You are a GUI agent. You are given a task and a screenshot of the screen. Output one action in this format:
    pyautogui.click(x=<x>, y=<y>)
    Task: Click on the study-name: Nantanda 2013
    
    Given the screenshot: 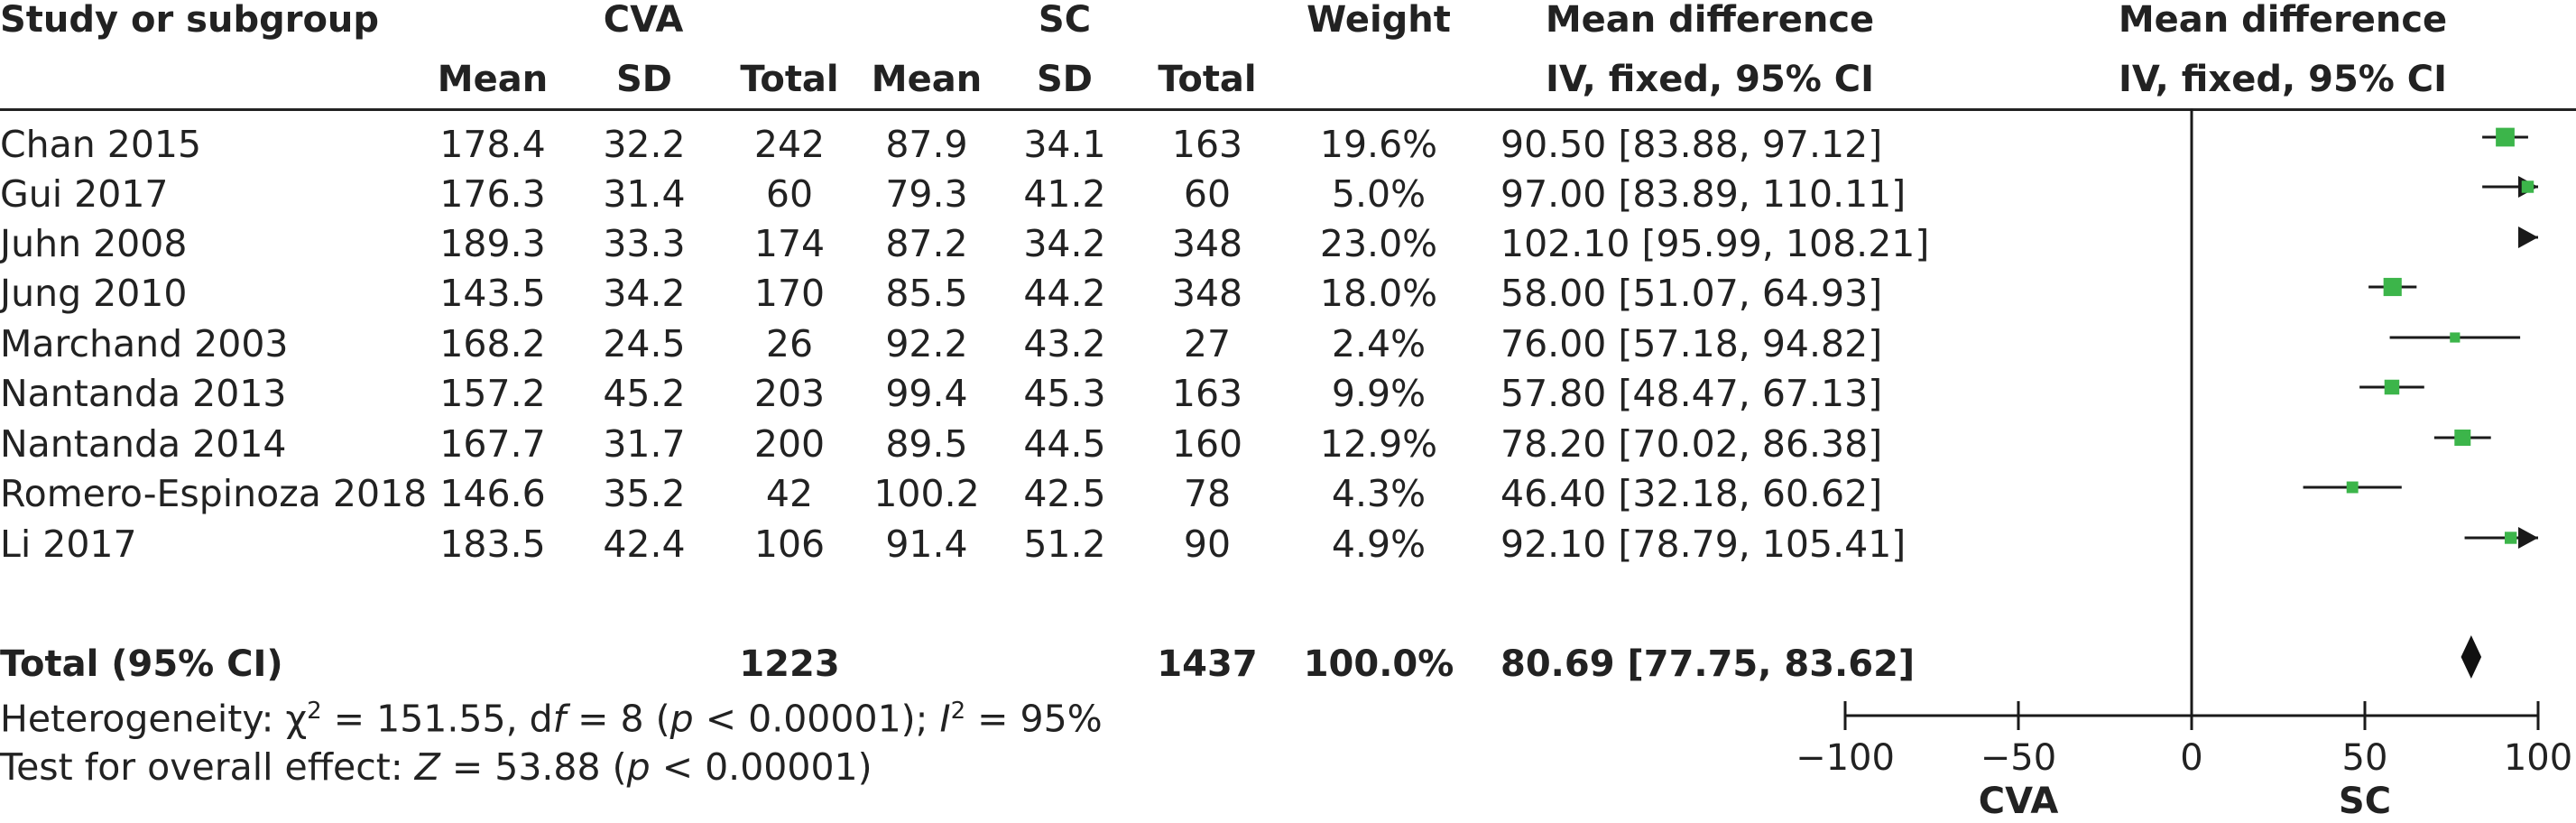 What is the action you would take?
    pyautogui.click(x=143, y=394)
    